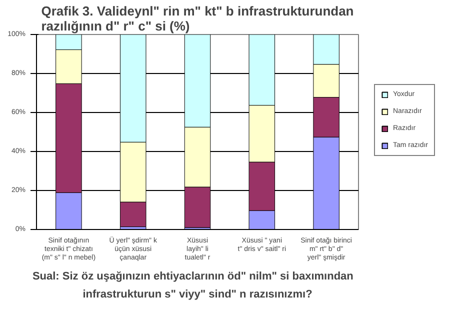  What do you see at coordinates (193, 285) in the screenshot?
I see `text: Sual: Siz öz uşağınızın ehtiyaclarının öd" nilm" si baxımından infrastrukturun s" viyy" sind" n razısınızmı?` at bounding box center [193, 285].